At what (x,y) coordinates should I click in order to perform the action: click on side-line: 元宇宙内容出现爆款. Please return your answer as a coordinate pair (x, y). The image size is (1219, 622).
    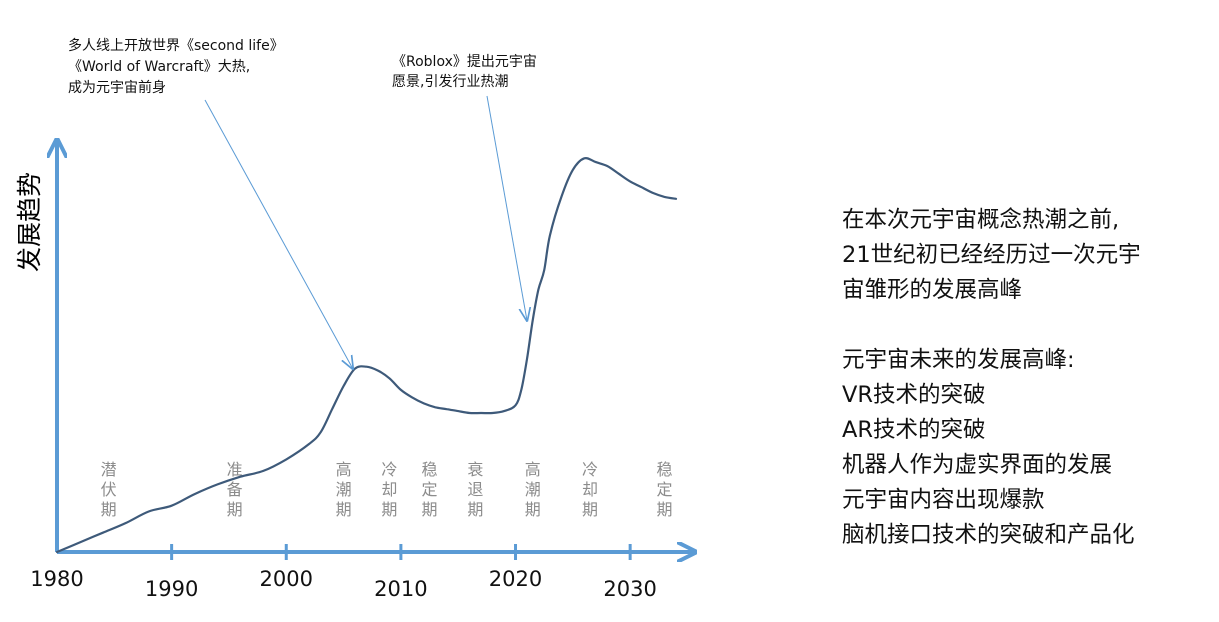
    Looking at the image, I should click on (943, 500).